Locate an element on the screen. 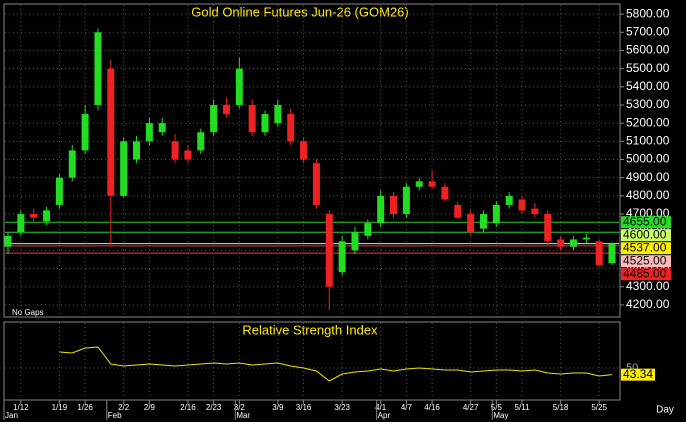  y-tick-label: 5800.00 is located at coordinates (648, 13).